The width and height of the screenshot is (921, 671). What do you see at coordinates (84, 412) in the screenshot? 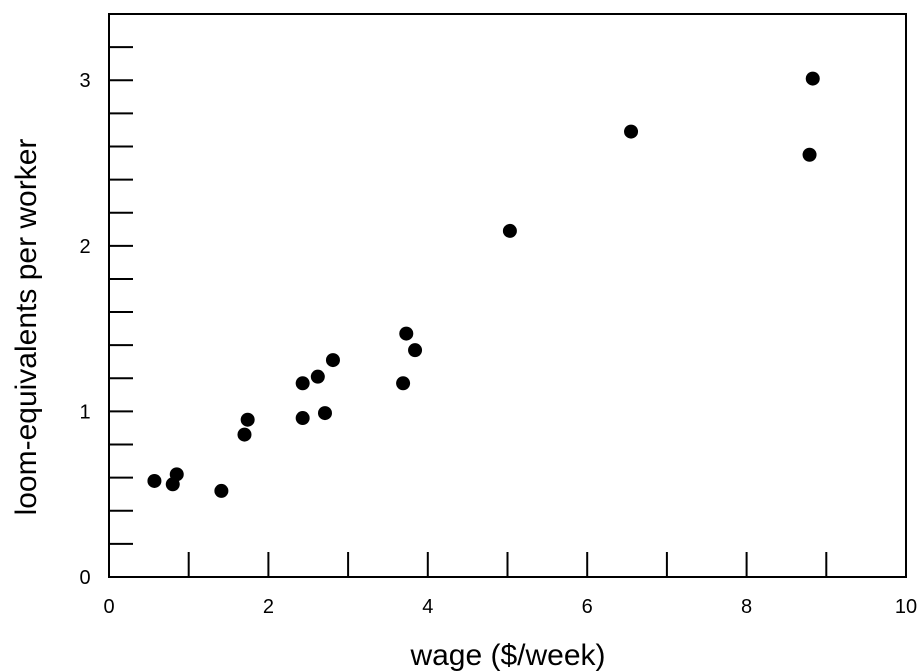
I see `y-tick-label: 1` at bounding box center [84, 412].